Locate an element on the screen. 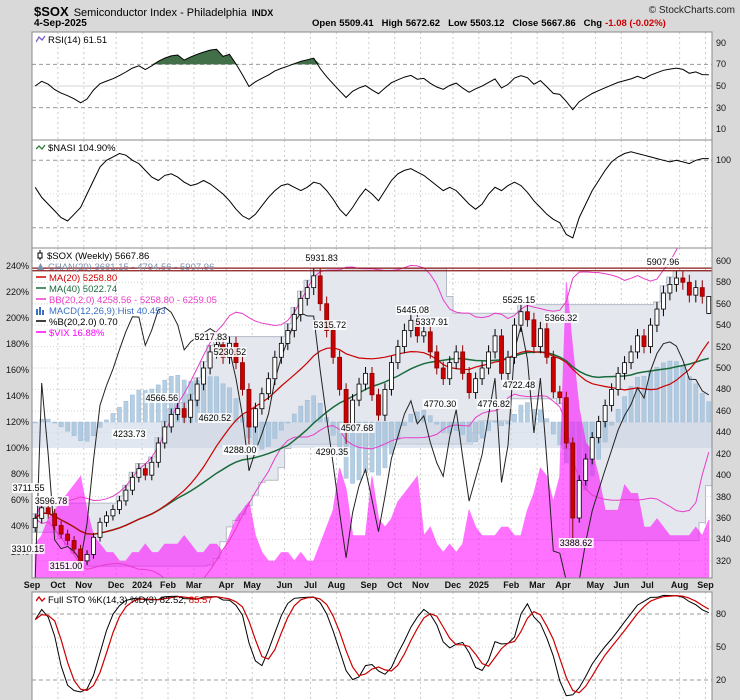 The width and height of the screenshot is (740, 700). legend-text: MACD(12,26,9) Hist 40.453 is located at coordinates (107, 311).